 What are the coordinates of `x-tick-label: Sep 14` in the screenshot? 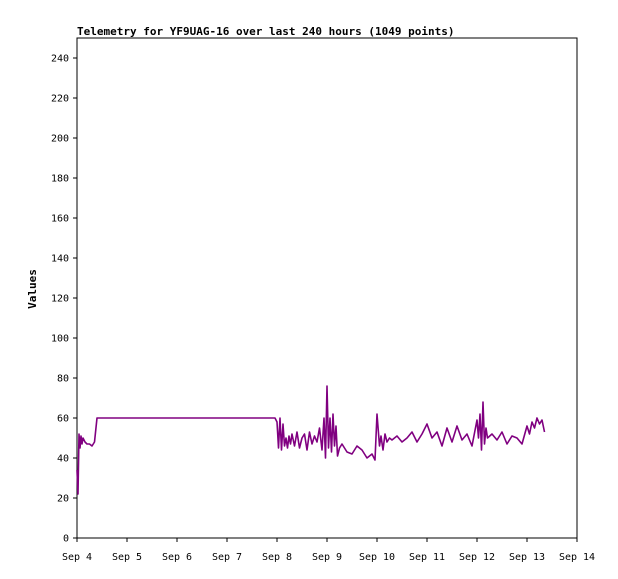 It's located at (577, 557).